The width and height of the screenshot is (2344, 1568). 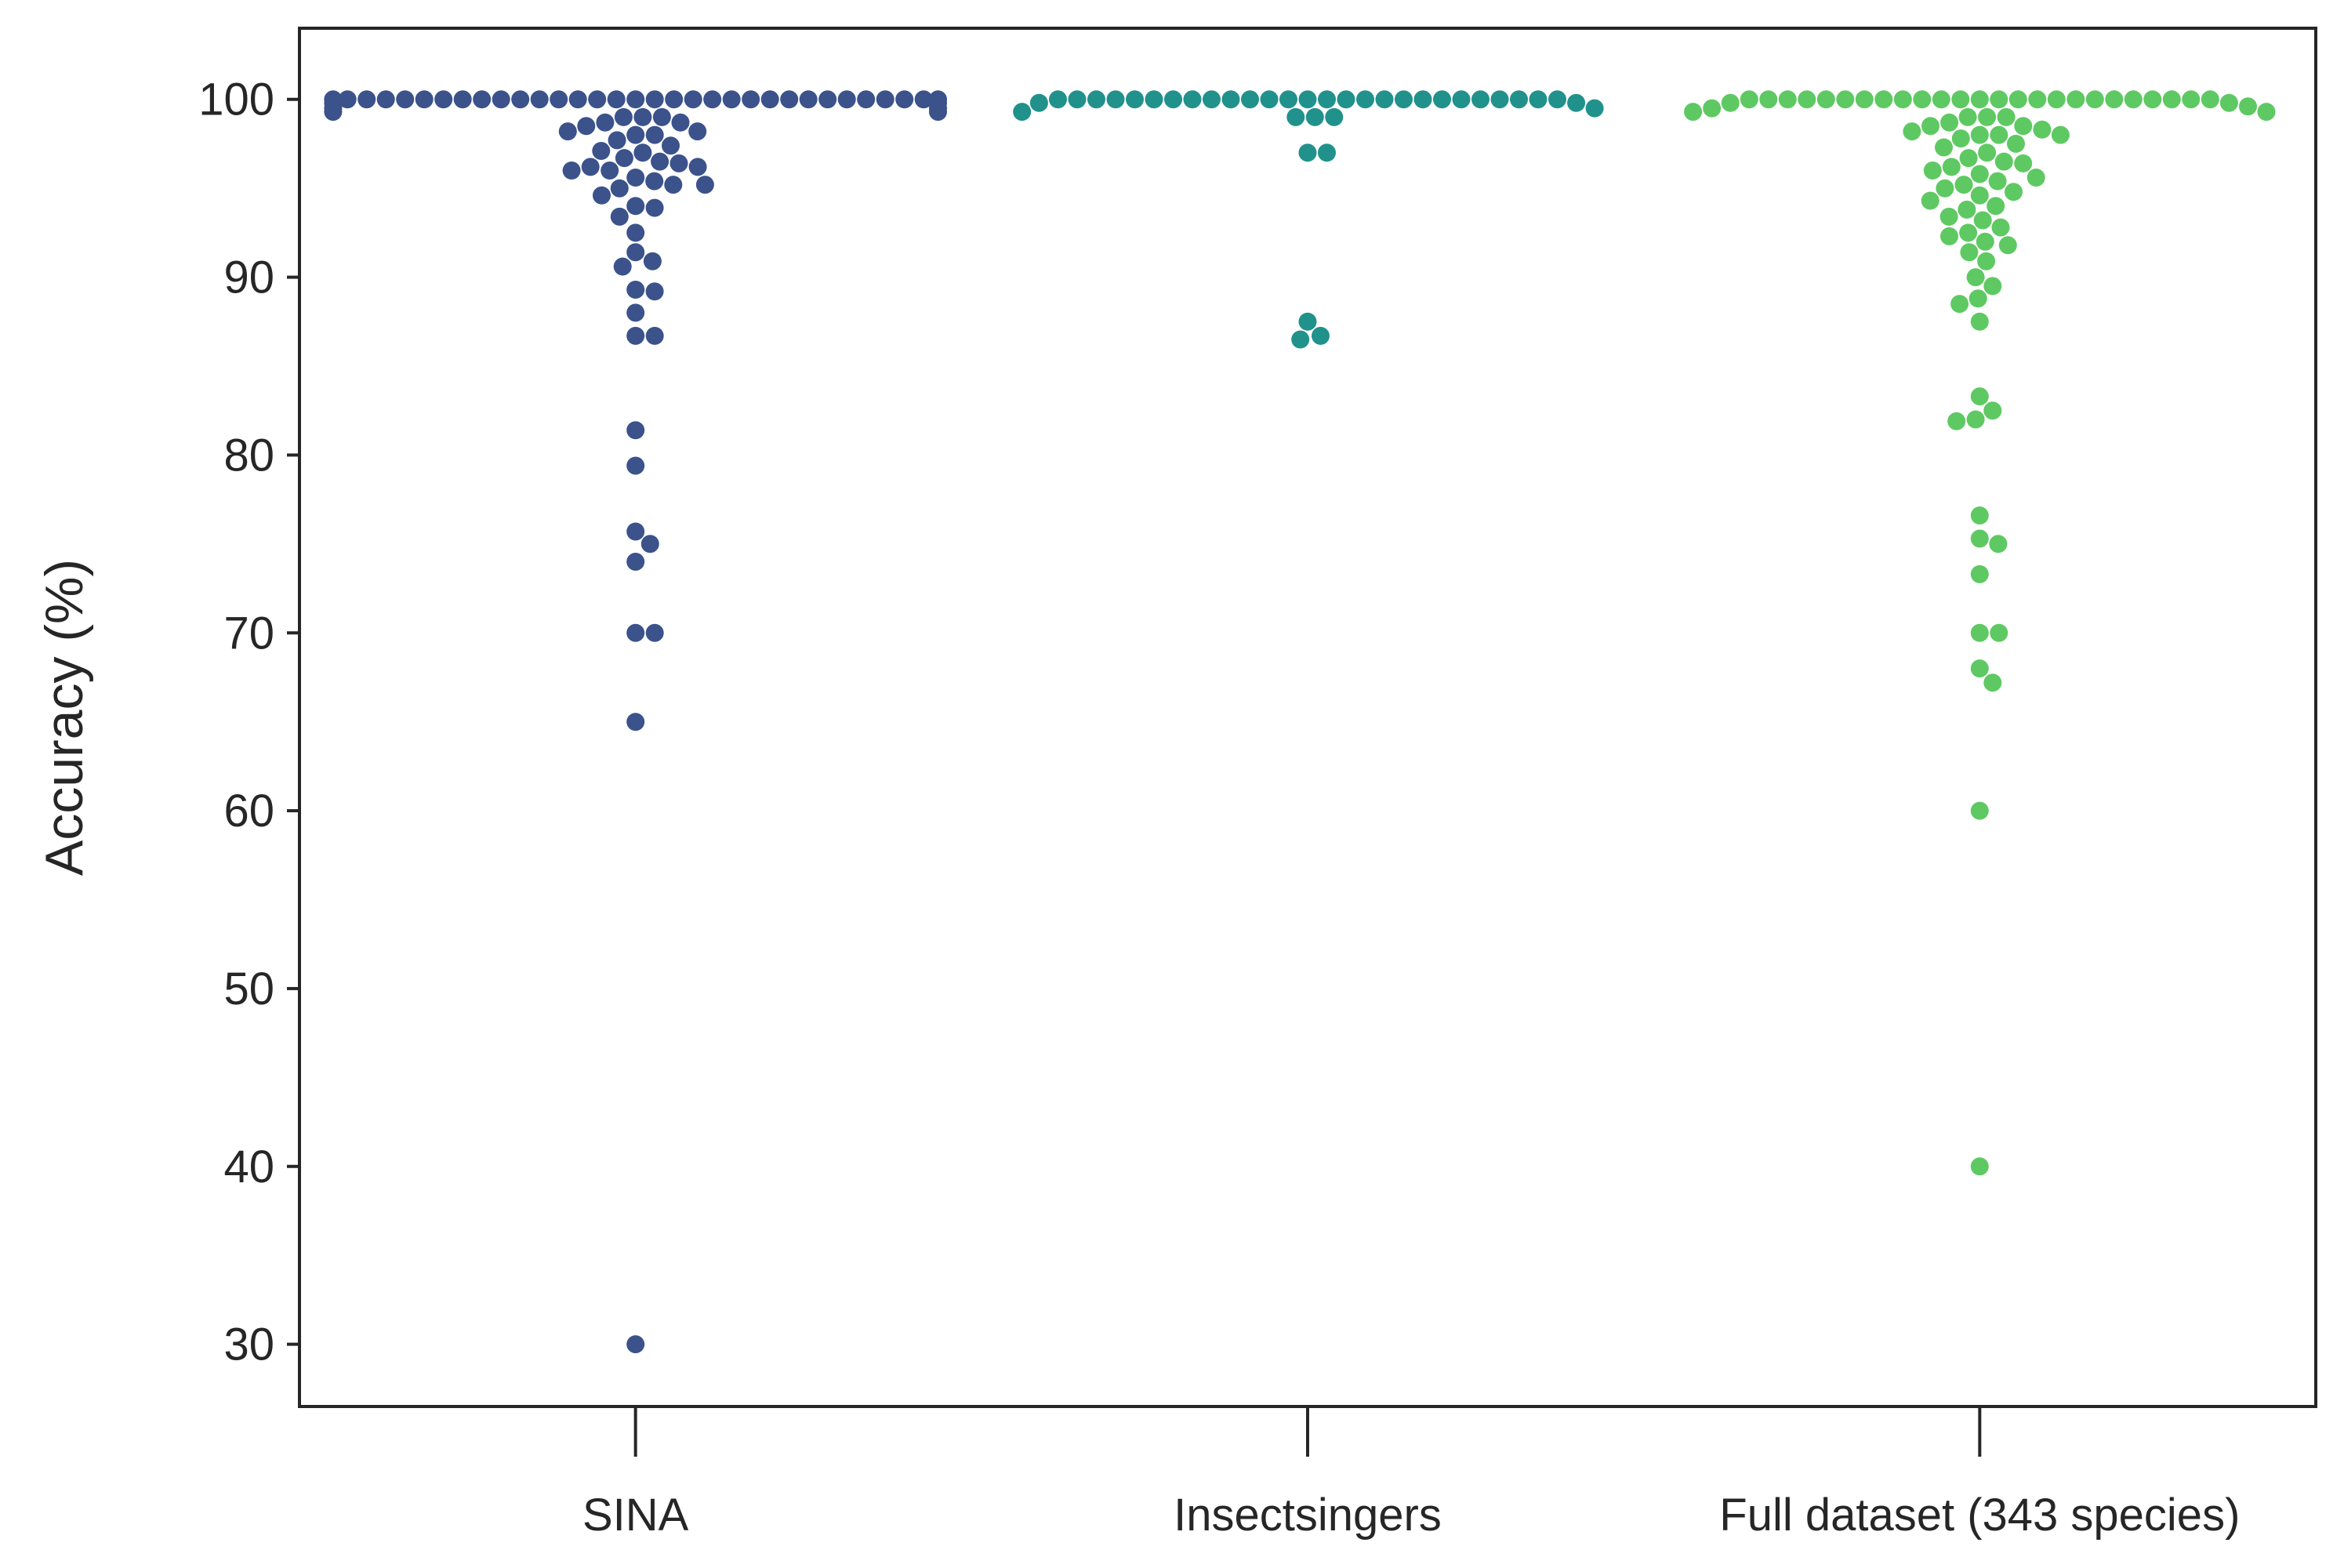 What do you see at coordinates (1308, 1515) in the screenshot?
I see `x-tick-label: Insectsingers` at bounding box center [1308, 1515].